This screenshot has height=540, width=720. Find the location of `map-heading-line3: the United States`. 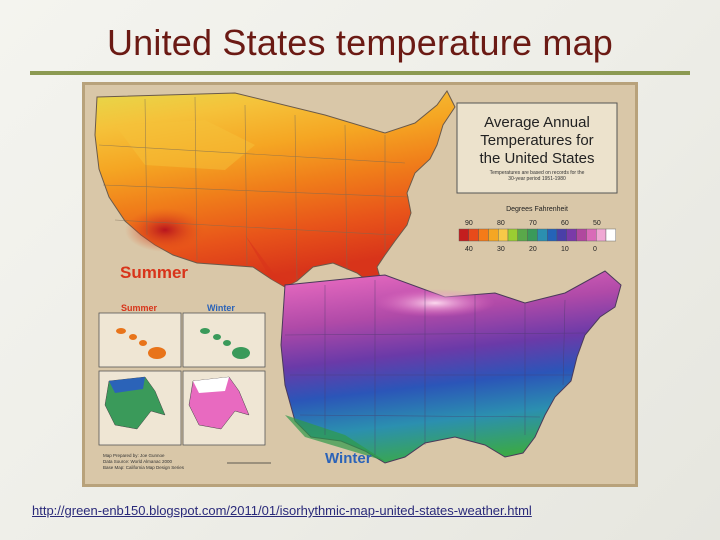

map-heading-line3: the United States is located at coordinates (536, 158).